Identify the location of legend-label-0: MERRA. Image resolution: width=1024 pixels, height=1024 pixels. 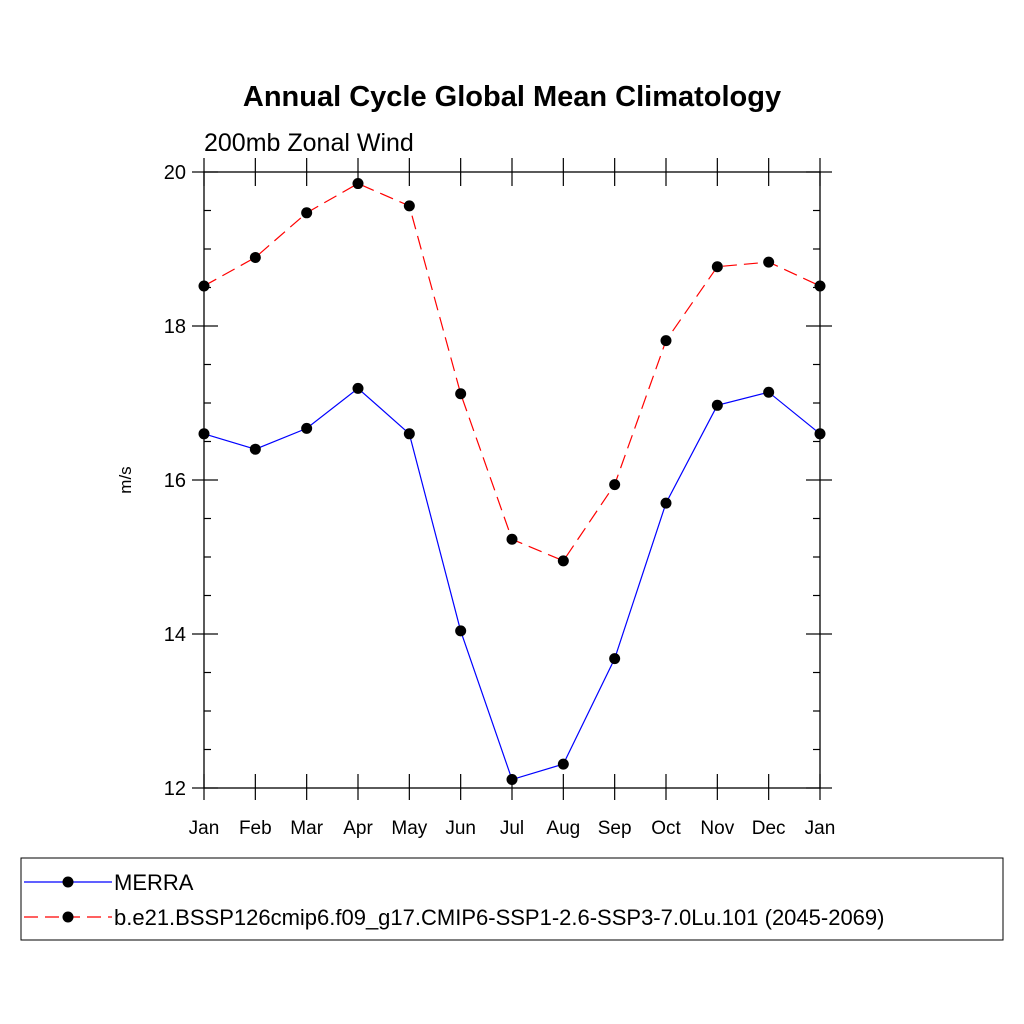
(154, 882).